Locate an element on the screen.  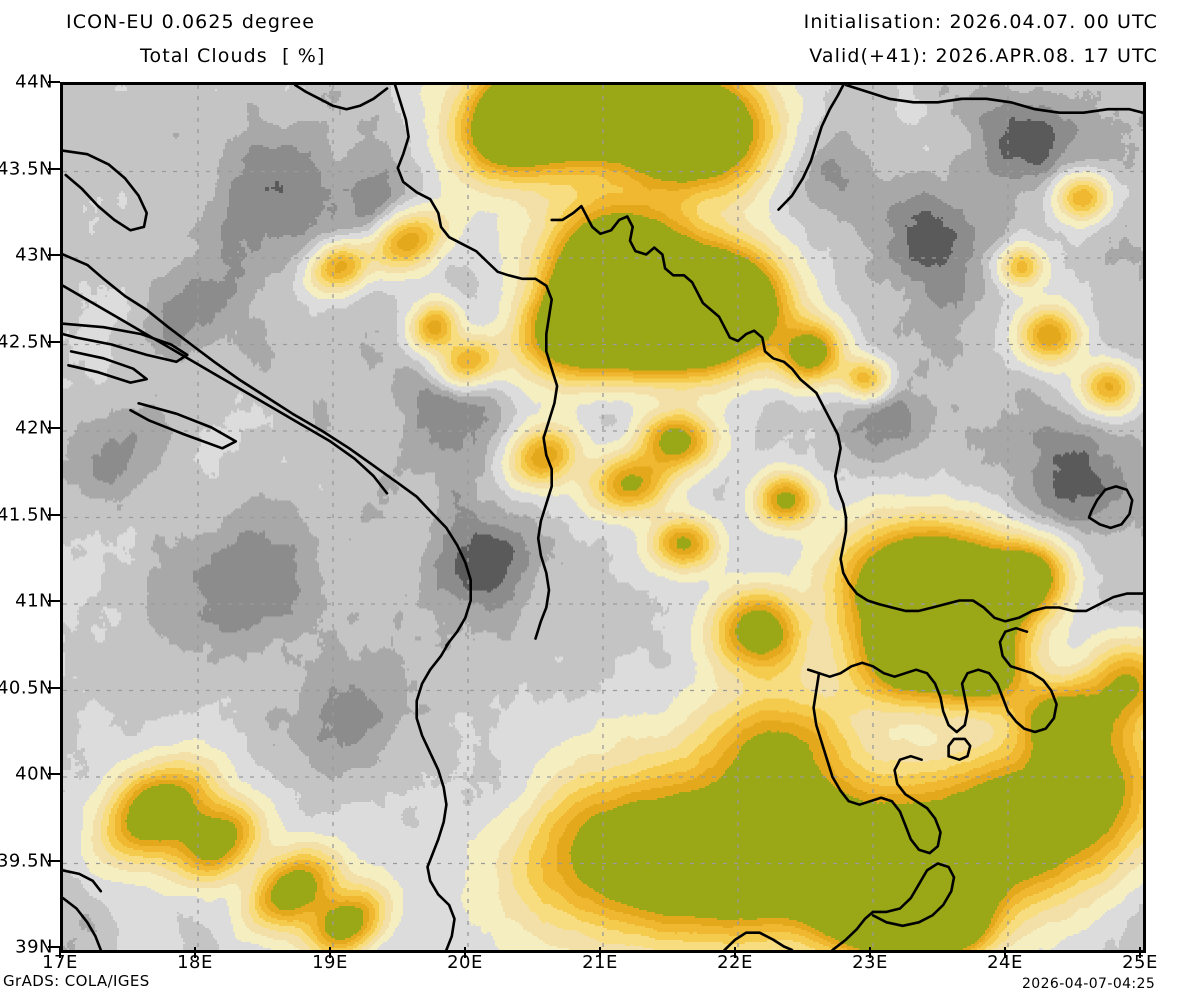
lon-tick-label: 18E is located at coordinates (195, 962).